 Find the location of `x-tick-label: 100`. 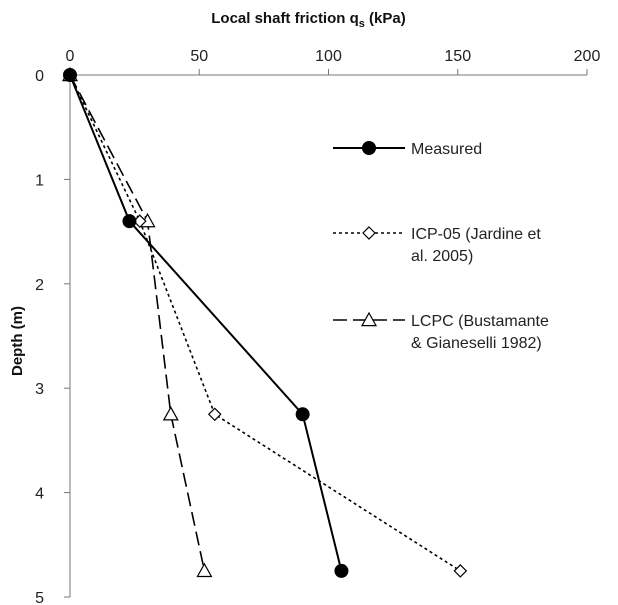

x-tick-label: 100 is located at coordinates (328, 56).